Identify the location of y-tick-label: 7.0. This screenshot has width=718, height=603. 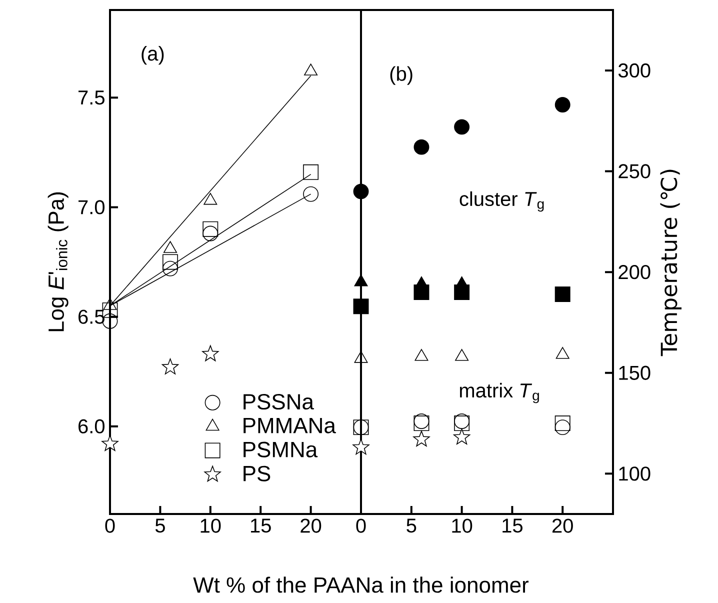
(91, 207).